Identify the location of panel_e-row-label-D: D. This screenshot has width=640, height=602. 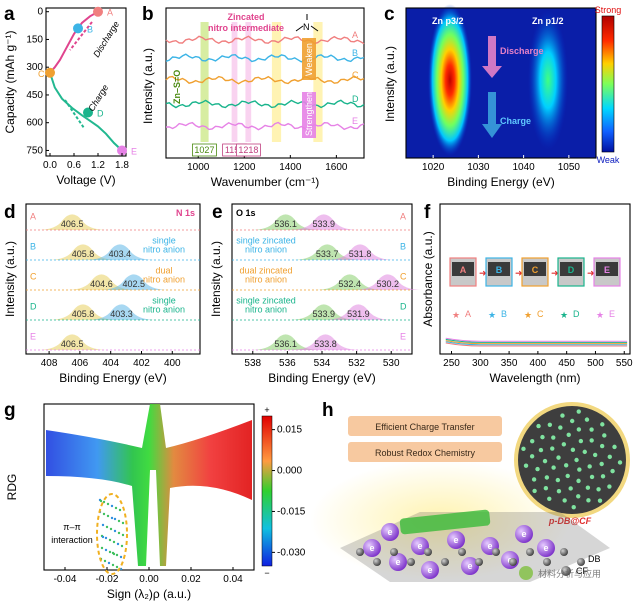
(403, 307).